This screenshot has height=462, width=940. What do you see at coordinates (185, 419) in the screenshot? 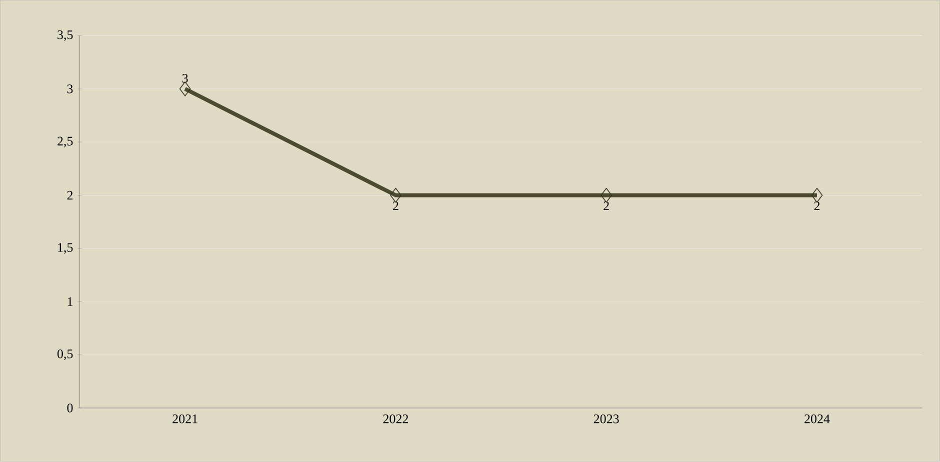
I see `x-tick-label: 2021` at bounding box center [185, 419].